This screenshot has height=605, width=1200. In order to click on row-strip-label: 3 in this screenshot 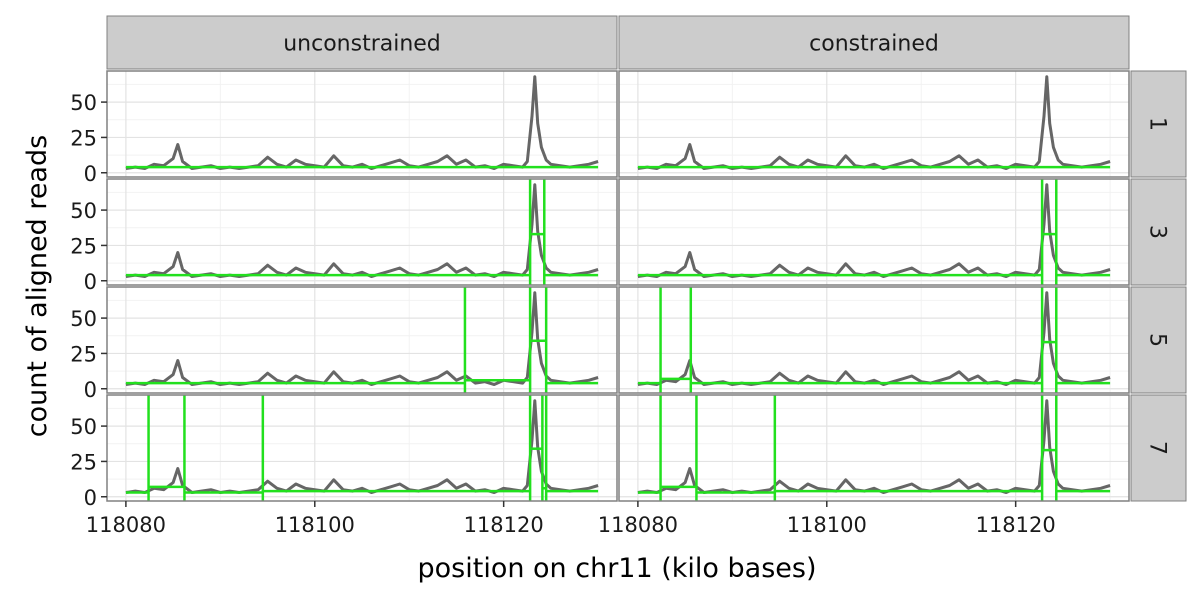, I will do `click(1157, 232)`.